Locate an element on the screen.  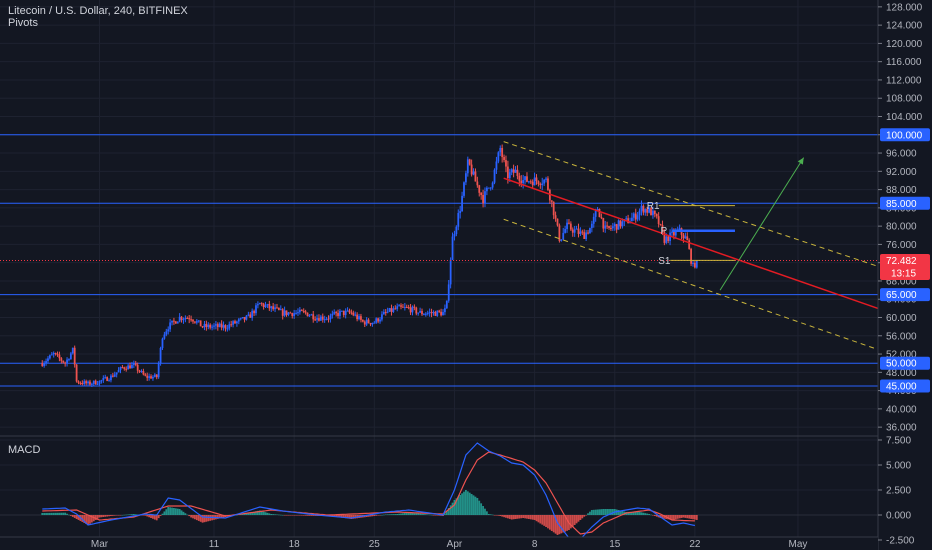
macd-line is located at coordinates (369, 491).